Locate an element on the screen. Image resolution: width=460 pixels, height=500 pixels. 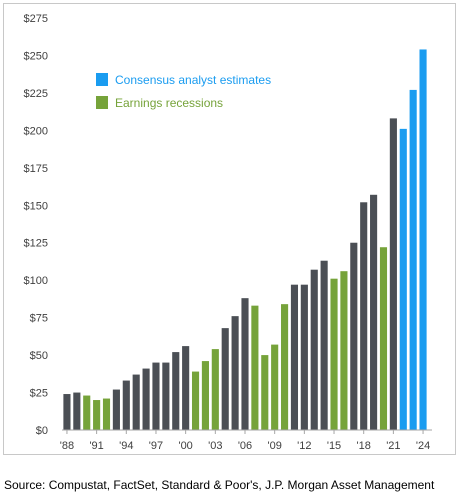
bar-2009 is located at coordinates (275, 387).